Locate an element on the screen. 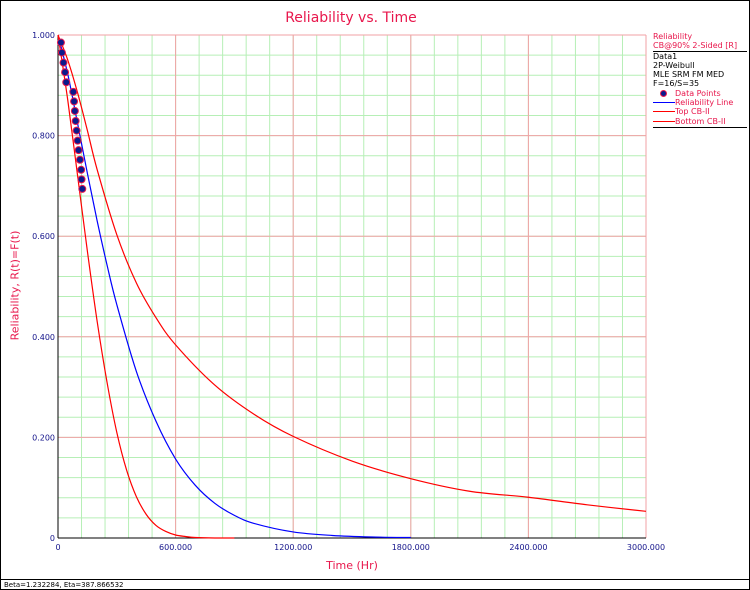  legend-divider is located at coordinates (700, 127).